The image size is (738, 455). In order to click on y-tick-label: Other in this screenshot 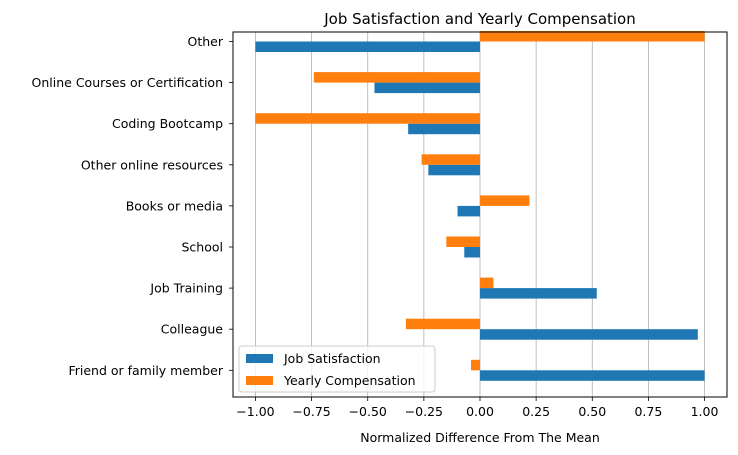, I will do `click(206, 41)`.